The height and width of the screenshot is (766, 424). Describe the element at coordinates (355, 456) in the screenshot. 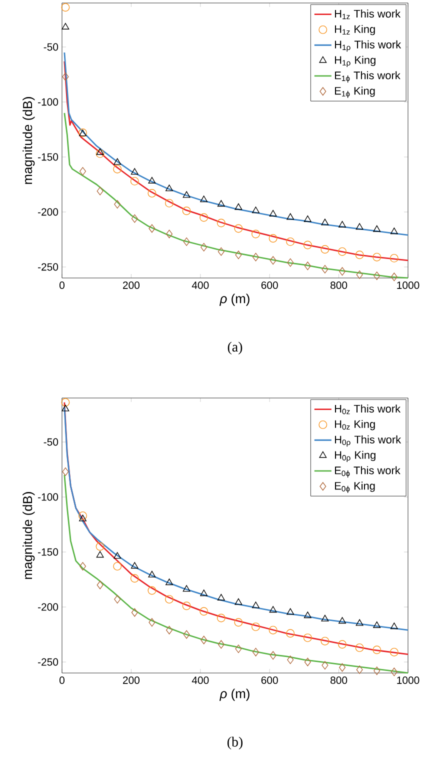

I see `legend-label: H$_{0ρ}$ King` at that location.